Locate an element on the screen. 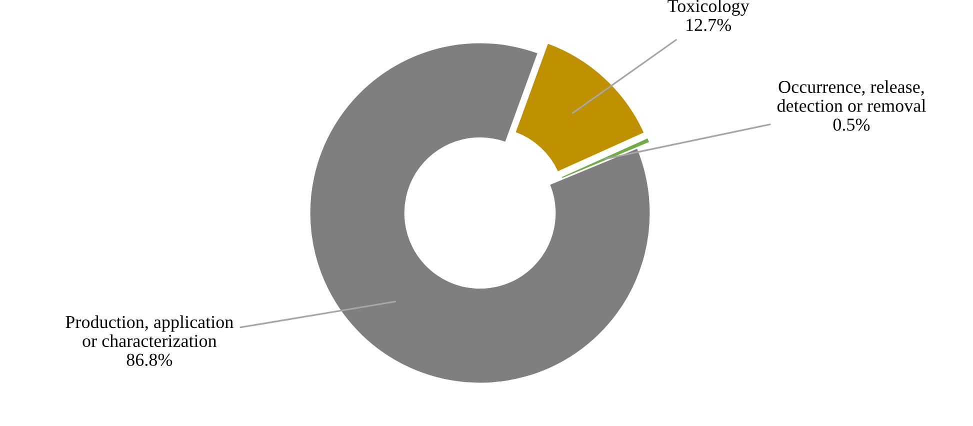  data-label: 12.7% is located at coordinates (709, 25).